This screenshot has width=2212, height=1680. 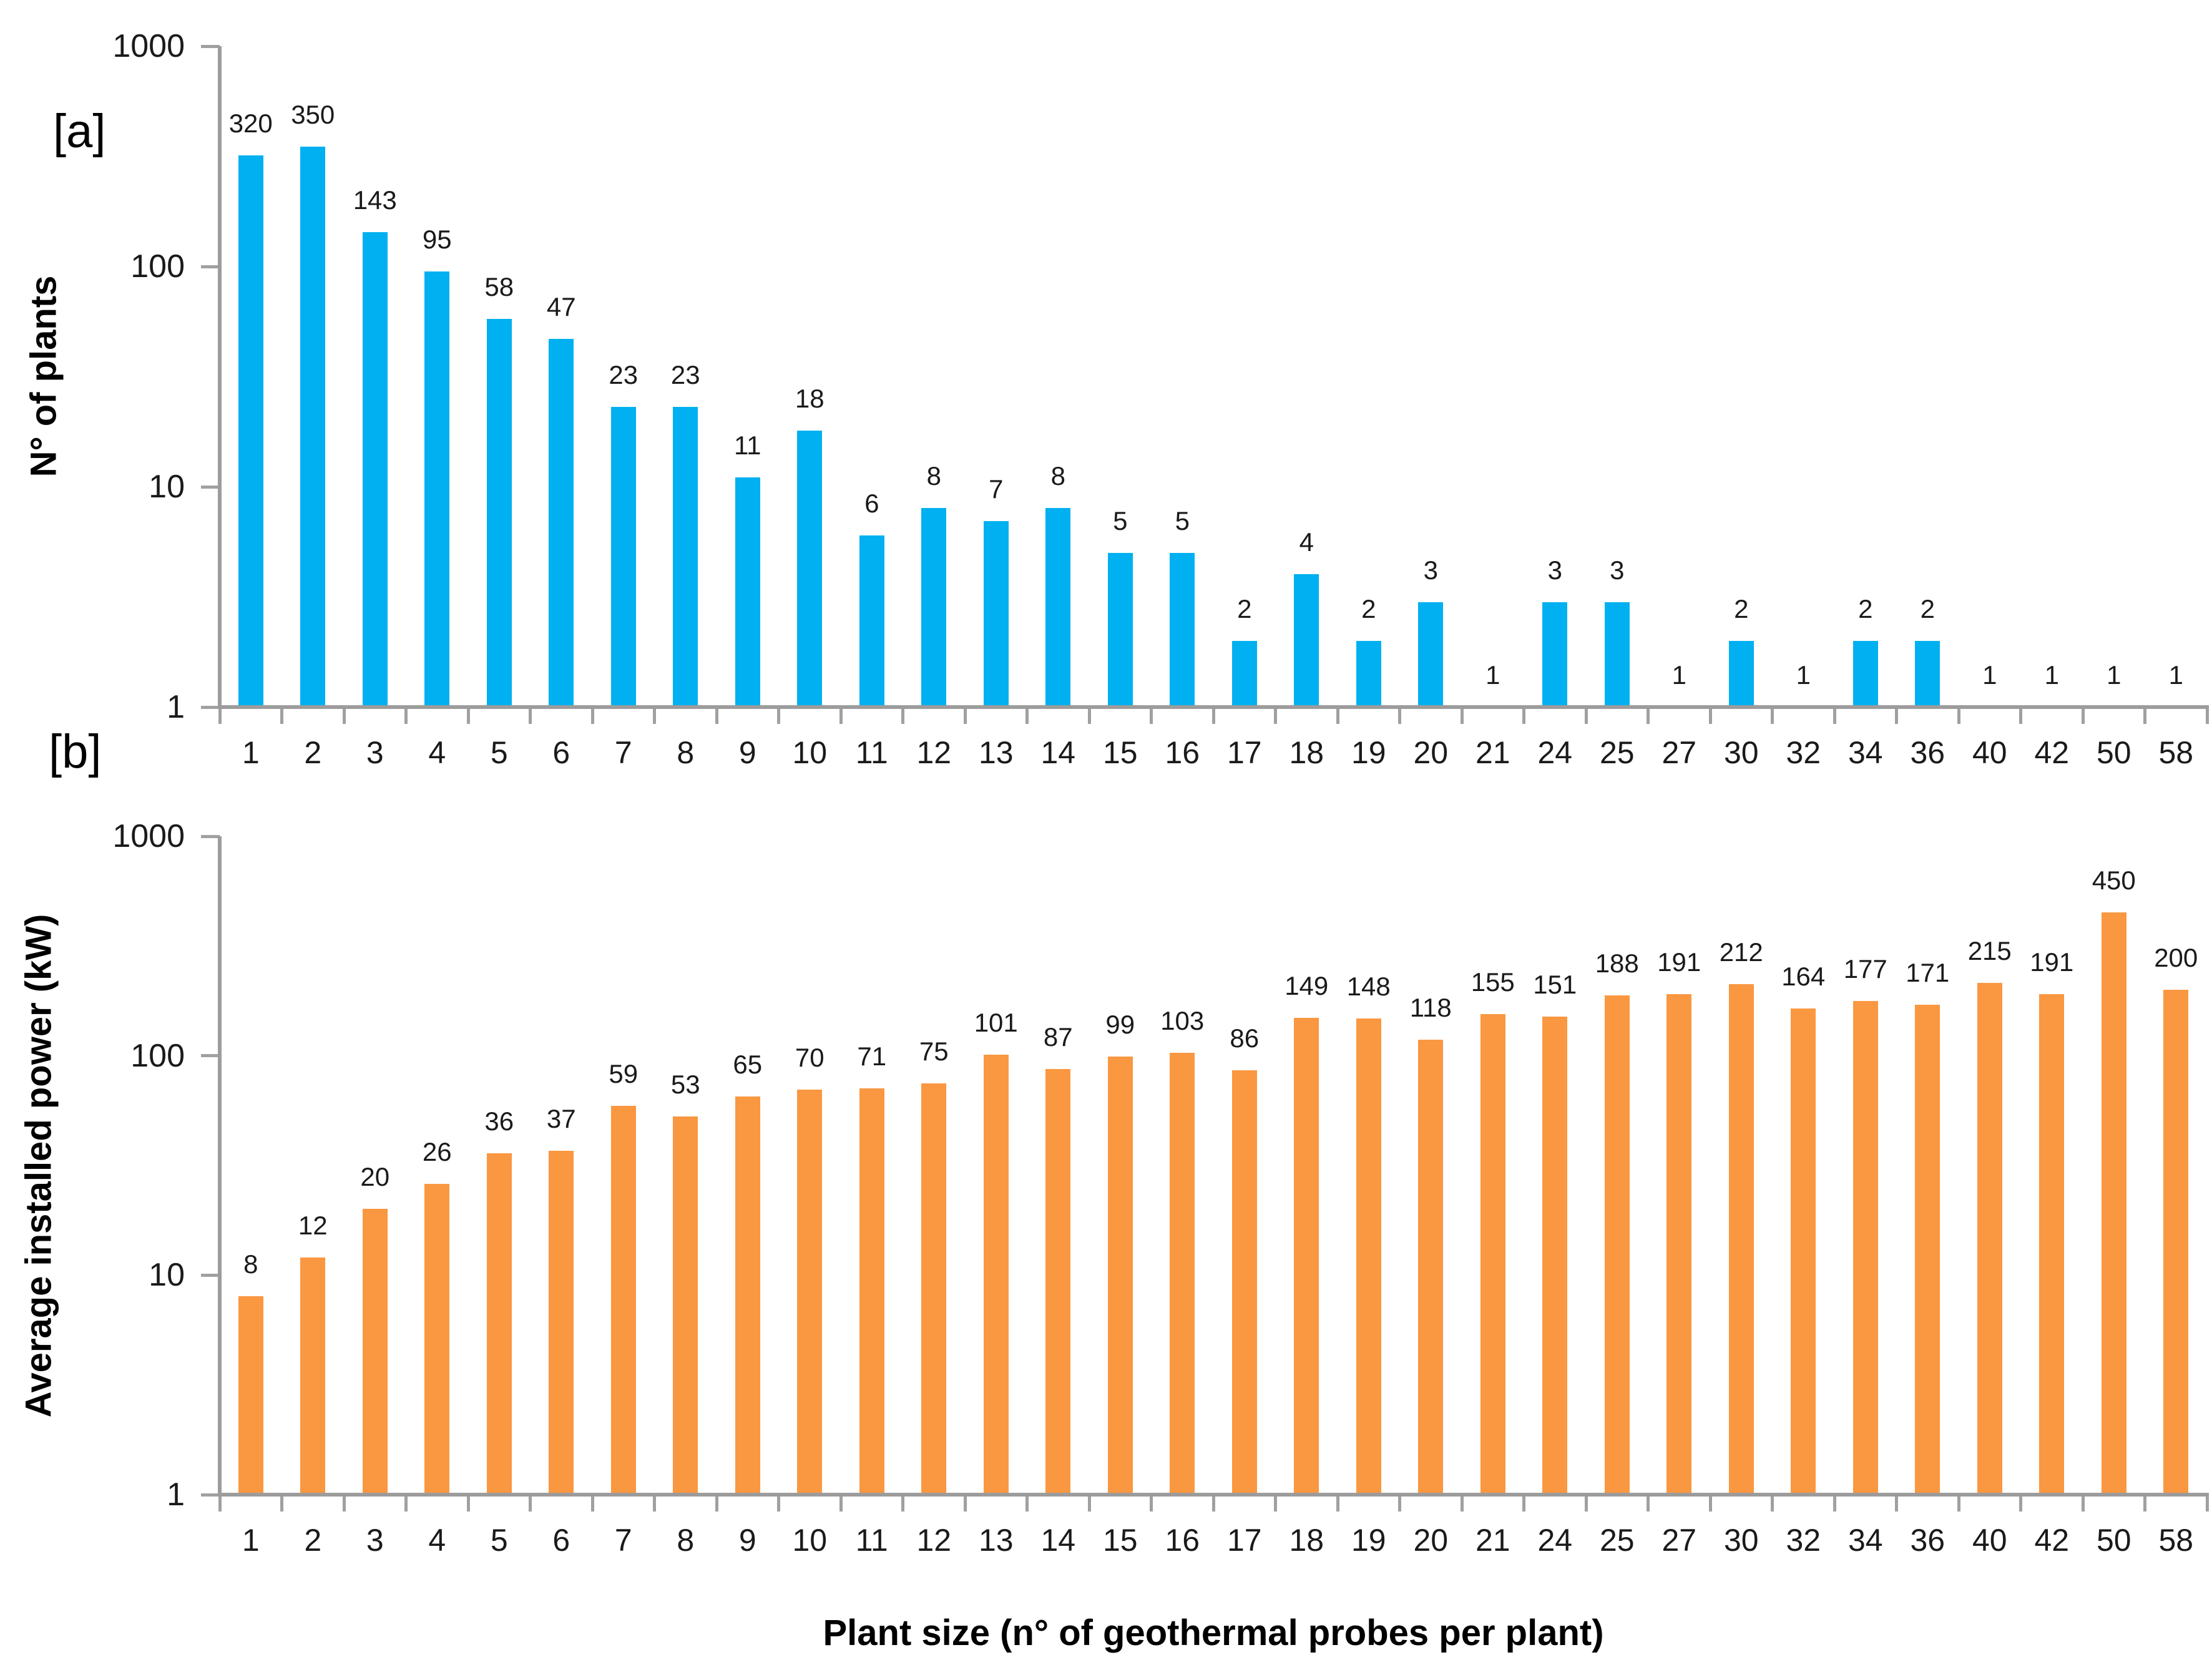 What do you see at coordinates (1183, 752) in the screenshot?
I see `x-tick-label: 16` at bounding box center [1183, 752].